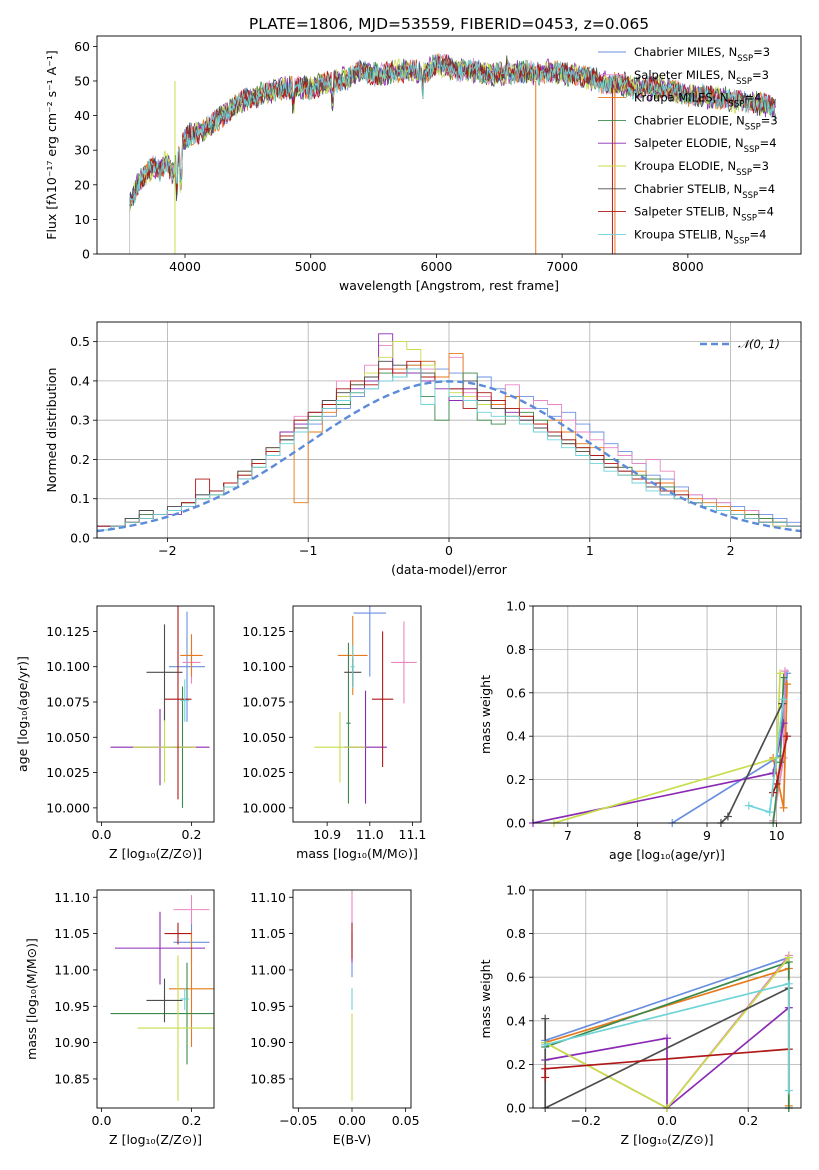 This screenshot has width=819, height=1170. I want to click on spectrum-line-kroupa-stelib, so click(452, 129).